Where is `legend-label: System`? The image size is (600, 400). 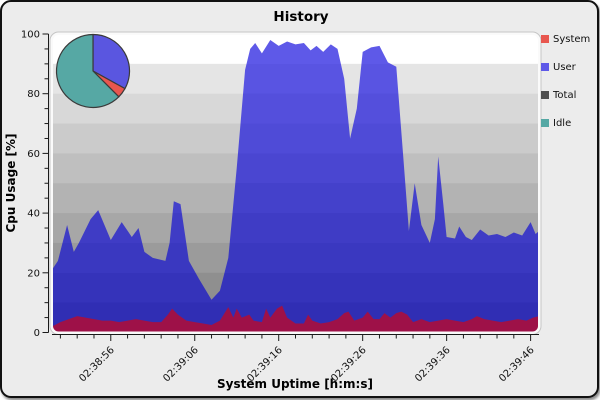
legend-label: System is located at coordinates (572, 39).